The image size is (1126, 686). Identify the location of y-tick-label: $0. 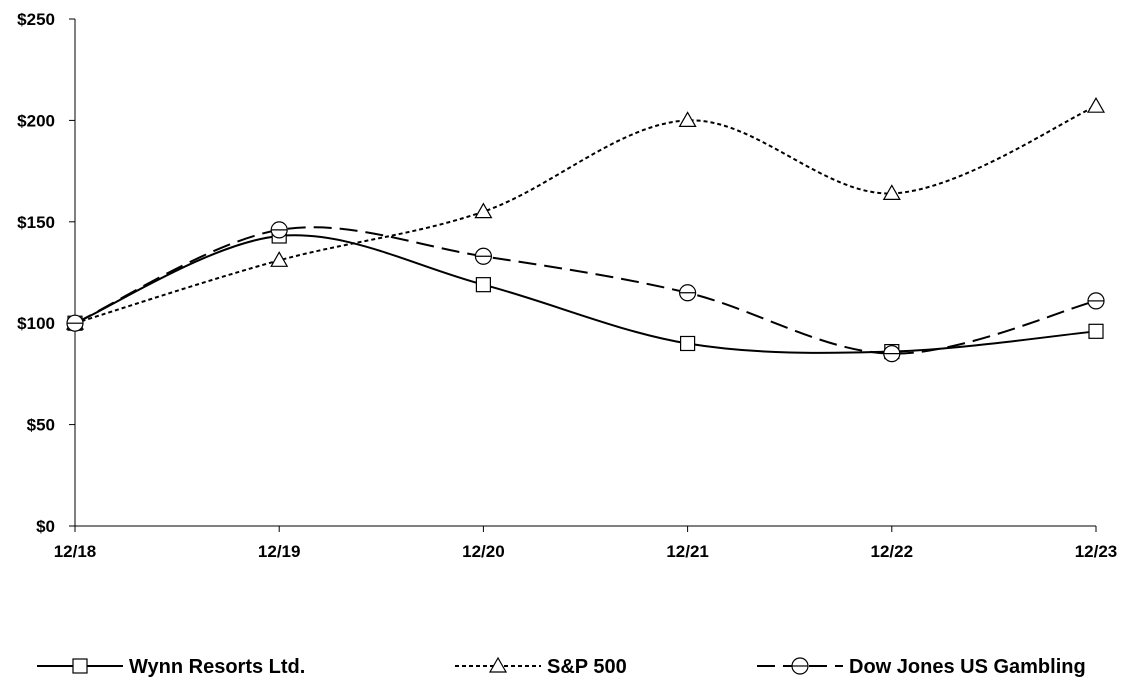
(45, 526).